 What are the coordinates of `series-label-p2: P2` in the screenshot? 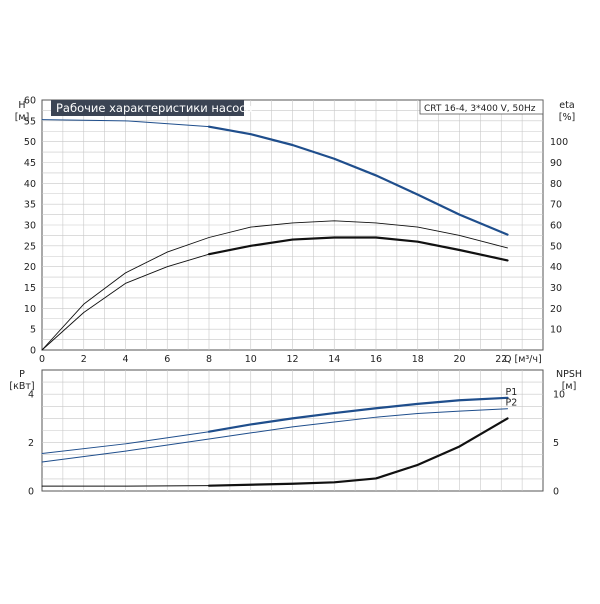 It's located at (512, 403).